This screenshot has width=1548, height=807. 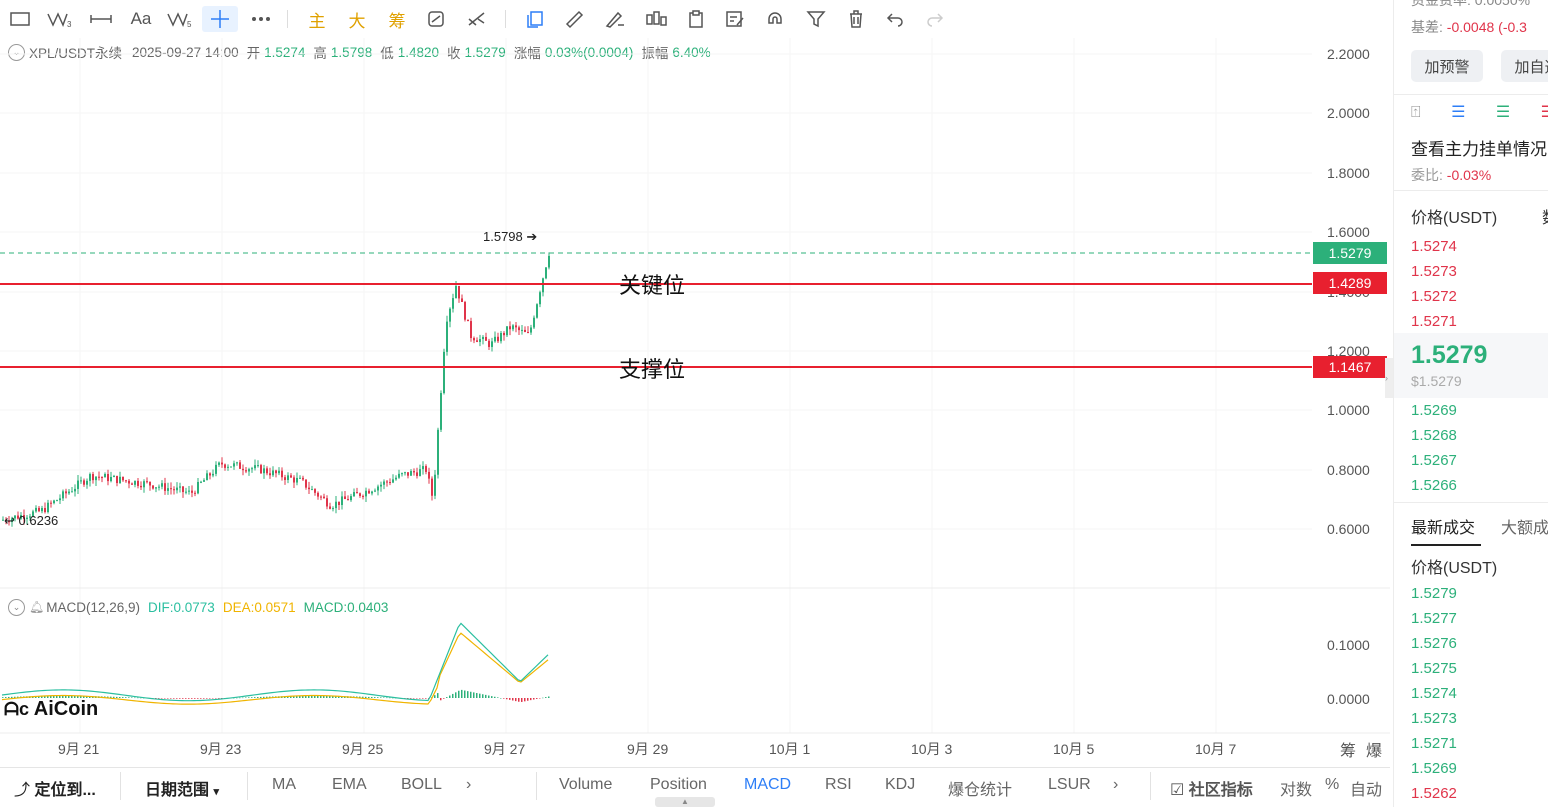 I want to click on ruler-icon, so click(x=574, y=19).